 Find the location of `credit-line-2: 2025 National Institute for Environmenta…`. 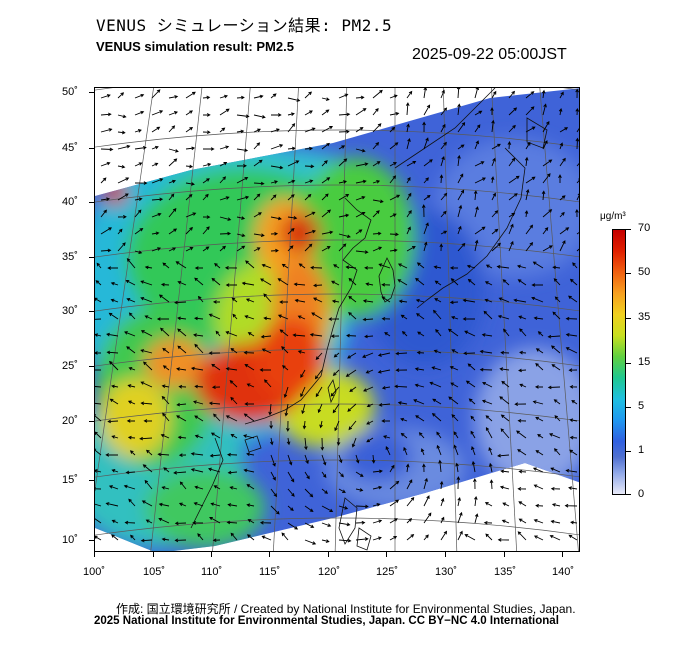

credit-line-2: 2025 National Institute for Environmenta… is located at coordinates (326, 621).